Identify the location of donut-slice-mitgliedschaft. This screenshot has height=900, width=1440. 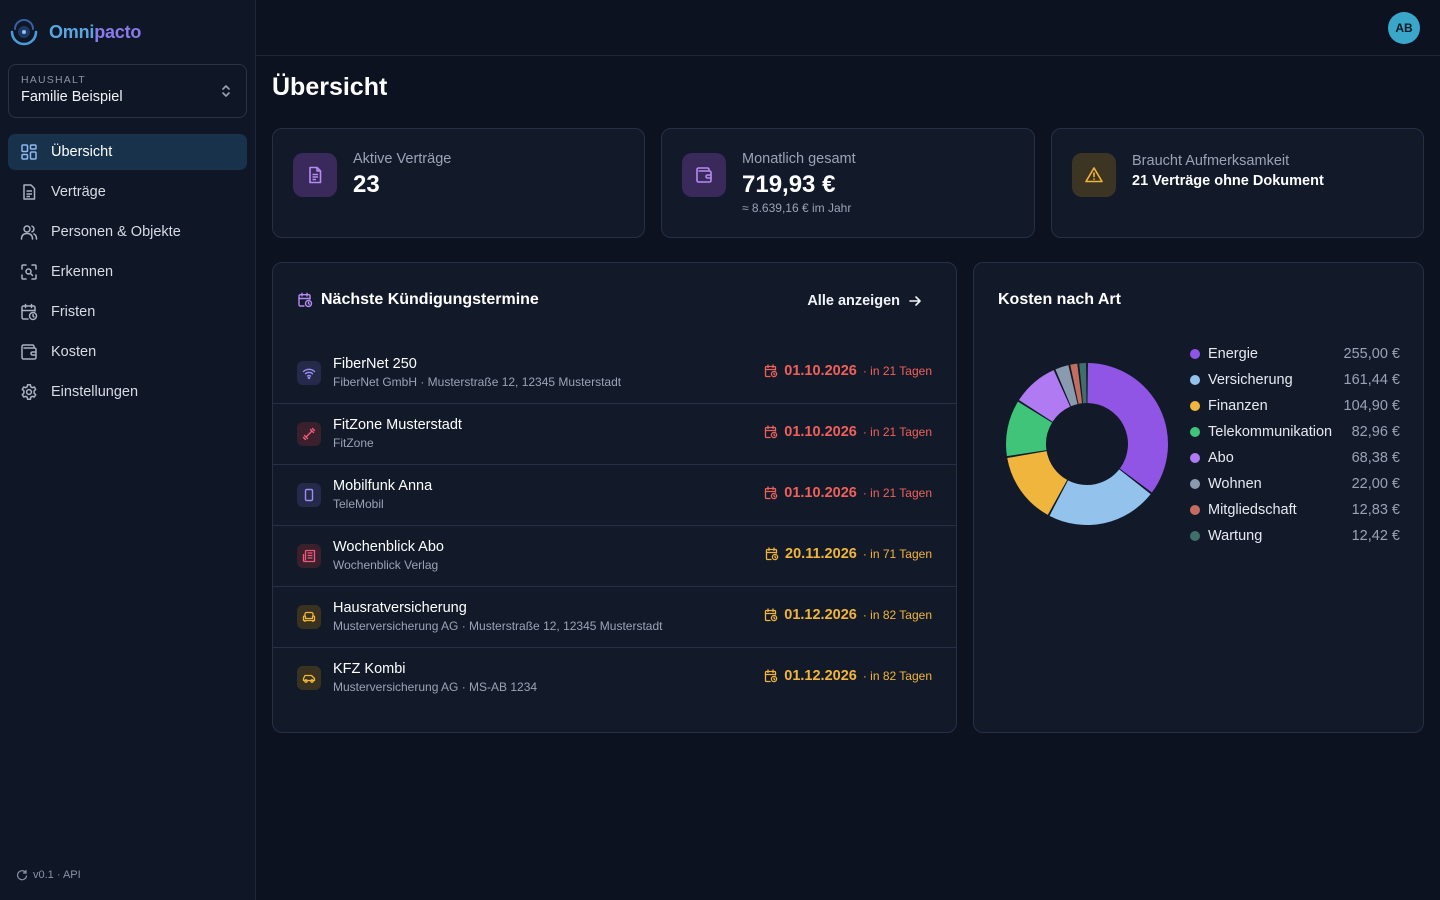
(1076, 383).